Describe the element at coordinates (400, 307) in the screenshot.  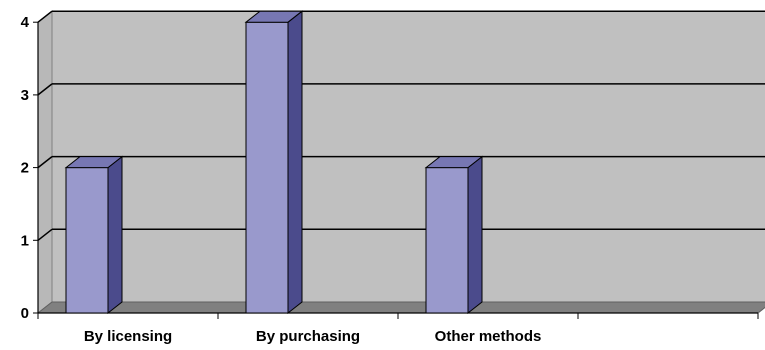
I see `floor` at that location.